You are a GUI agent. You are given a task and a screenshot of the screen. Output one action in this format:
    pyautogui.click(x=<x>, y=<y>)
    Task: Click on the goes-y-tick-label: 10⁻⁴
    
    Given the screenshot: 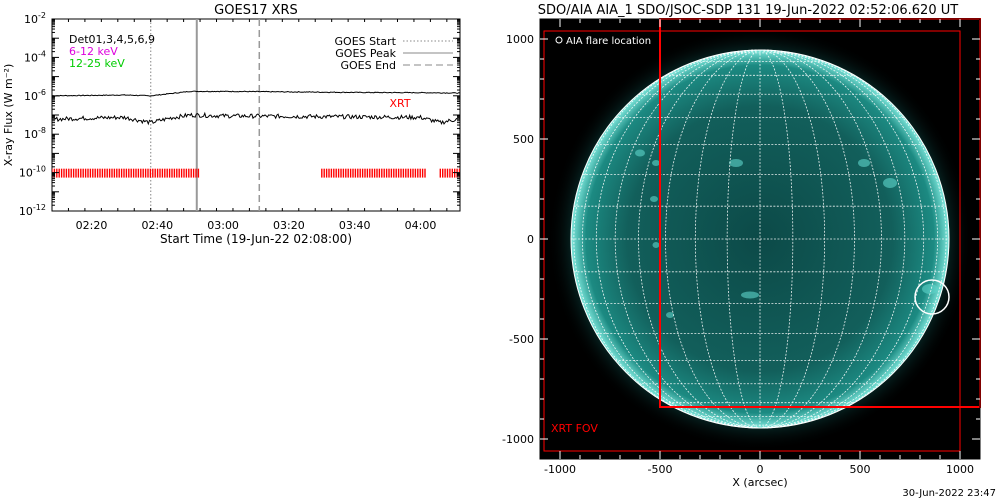 What is the action you would take?
    pyautogui.click(x=35, y=56)
    